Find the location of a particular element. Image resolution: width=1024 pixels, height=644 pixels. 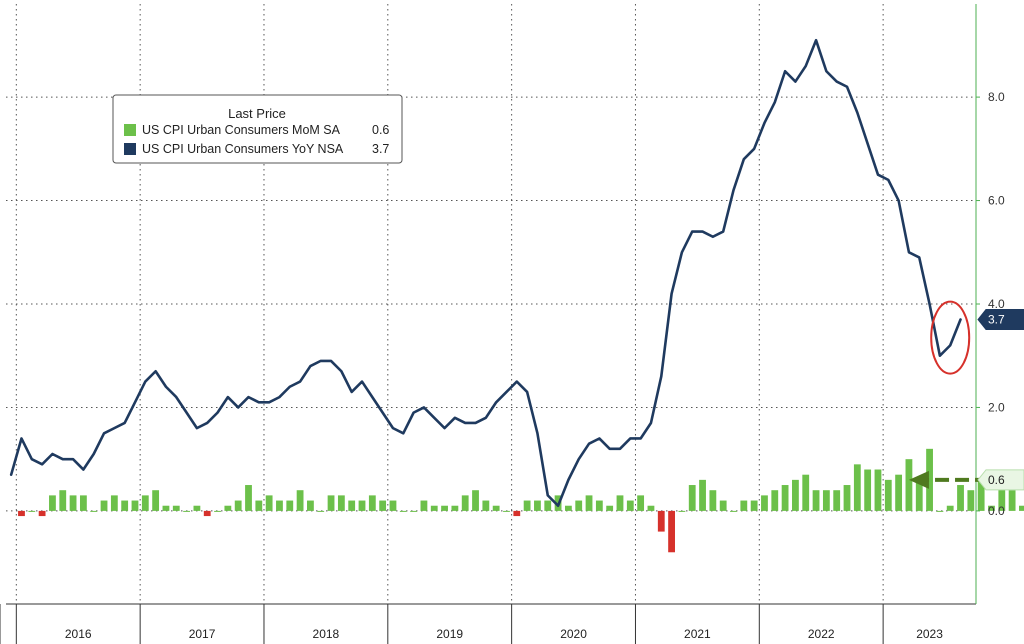

legend-value-yoy: 3.7 is located at coordinates (380, 149).